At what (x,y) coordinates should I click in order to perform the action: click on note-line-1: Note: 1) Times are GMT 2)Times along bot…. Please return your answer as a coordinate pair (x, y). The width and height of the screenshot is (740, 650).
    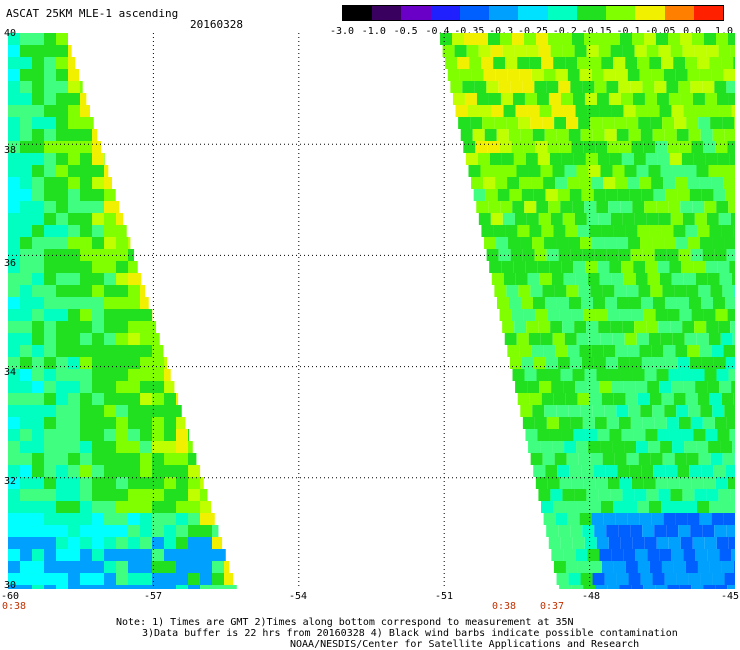
    Looking at the image, I should click on (345, 622).